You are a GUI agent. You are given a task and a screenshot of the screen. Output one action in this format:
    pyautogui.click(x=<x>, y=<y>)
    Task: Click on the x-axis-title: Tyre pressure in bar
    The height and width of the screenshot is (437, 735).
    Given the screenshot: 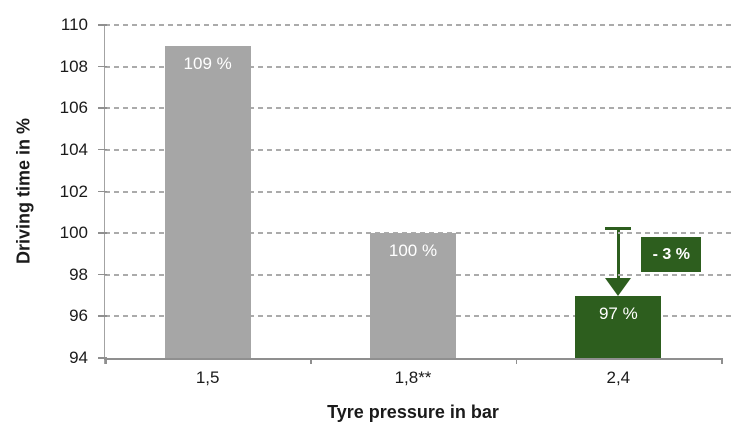 What is the action you would take?
    pyautogui.click(x=413, y=412)
    